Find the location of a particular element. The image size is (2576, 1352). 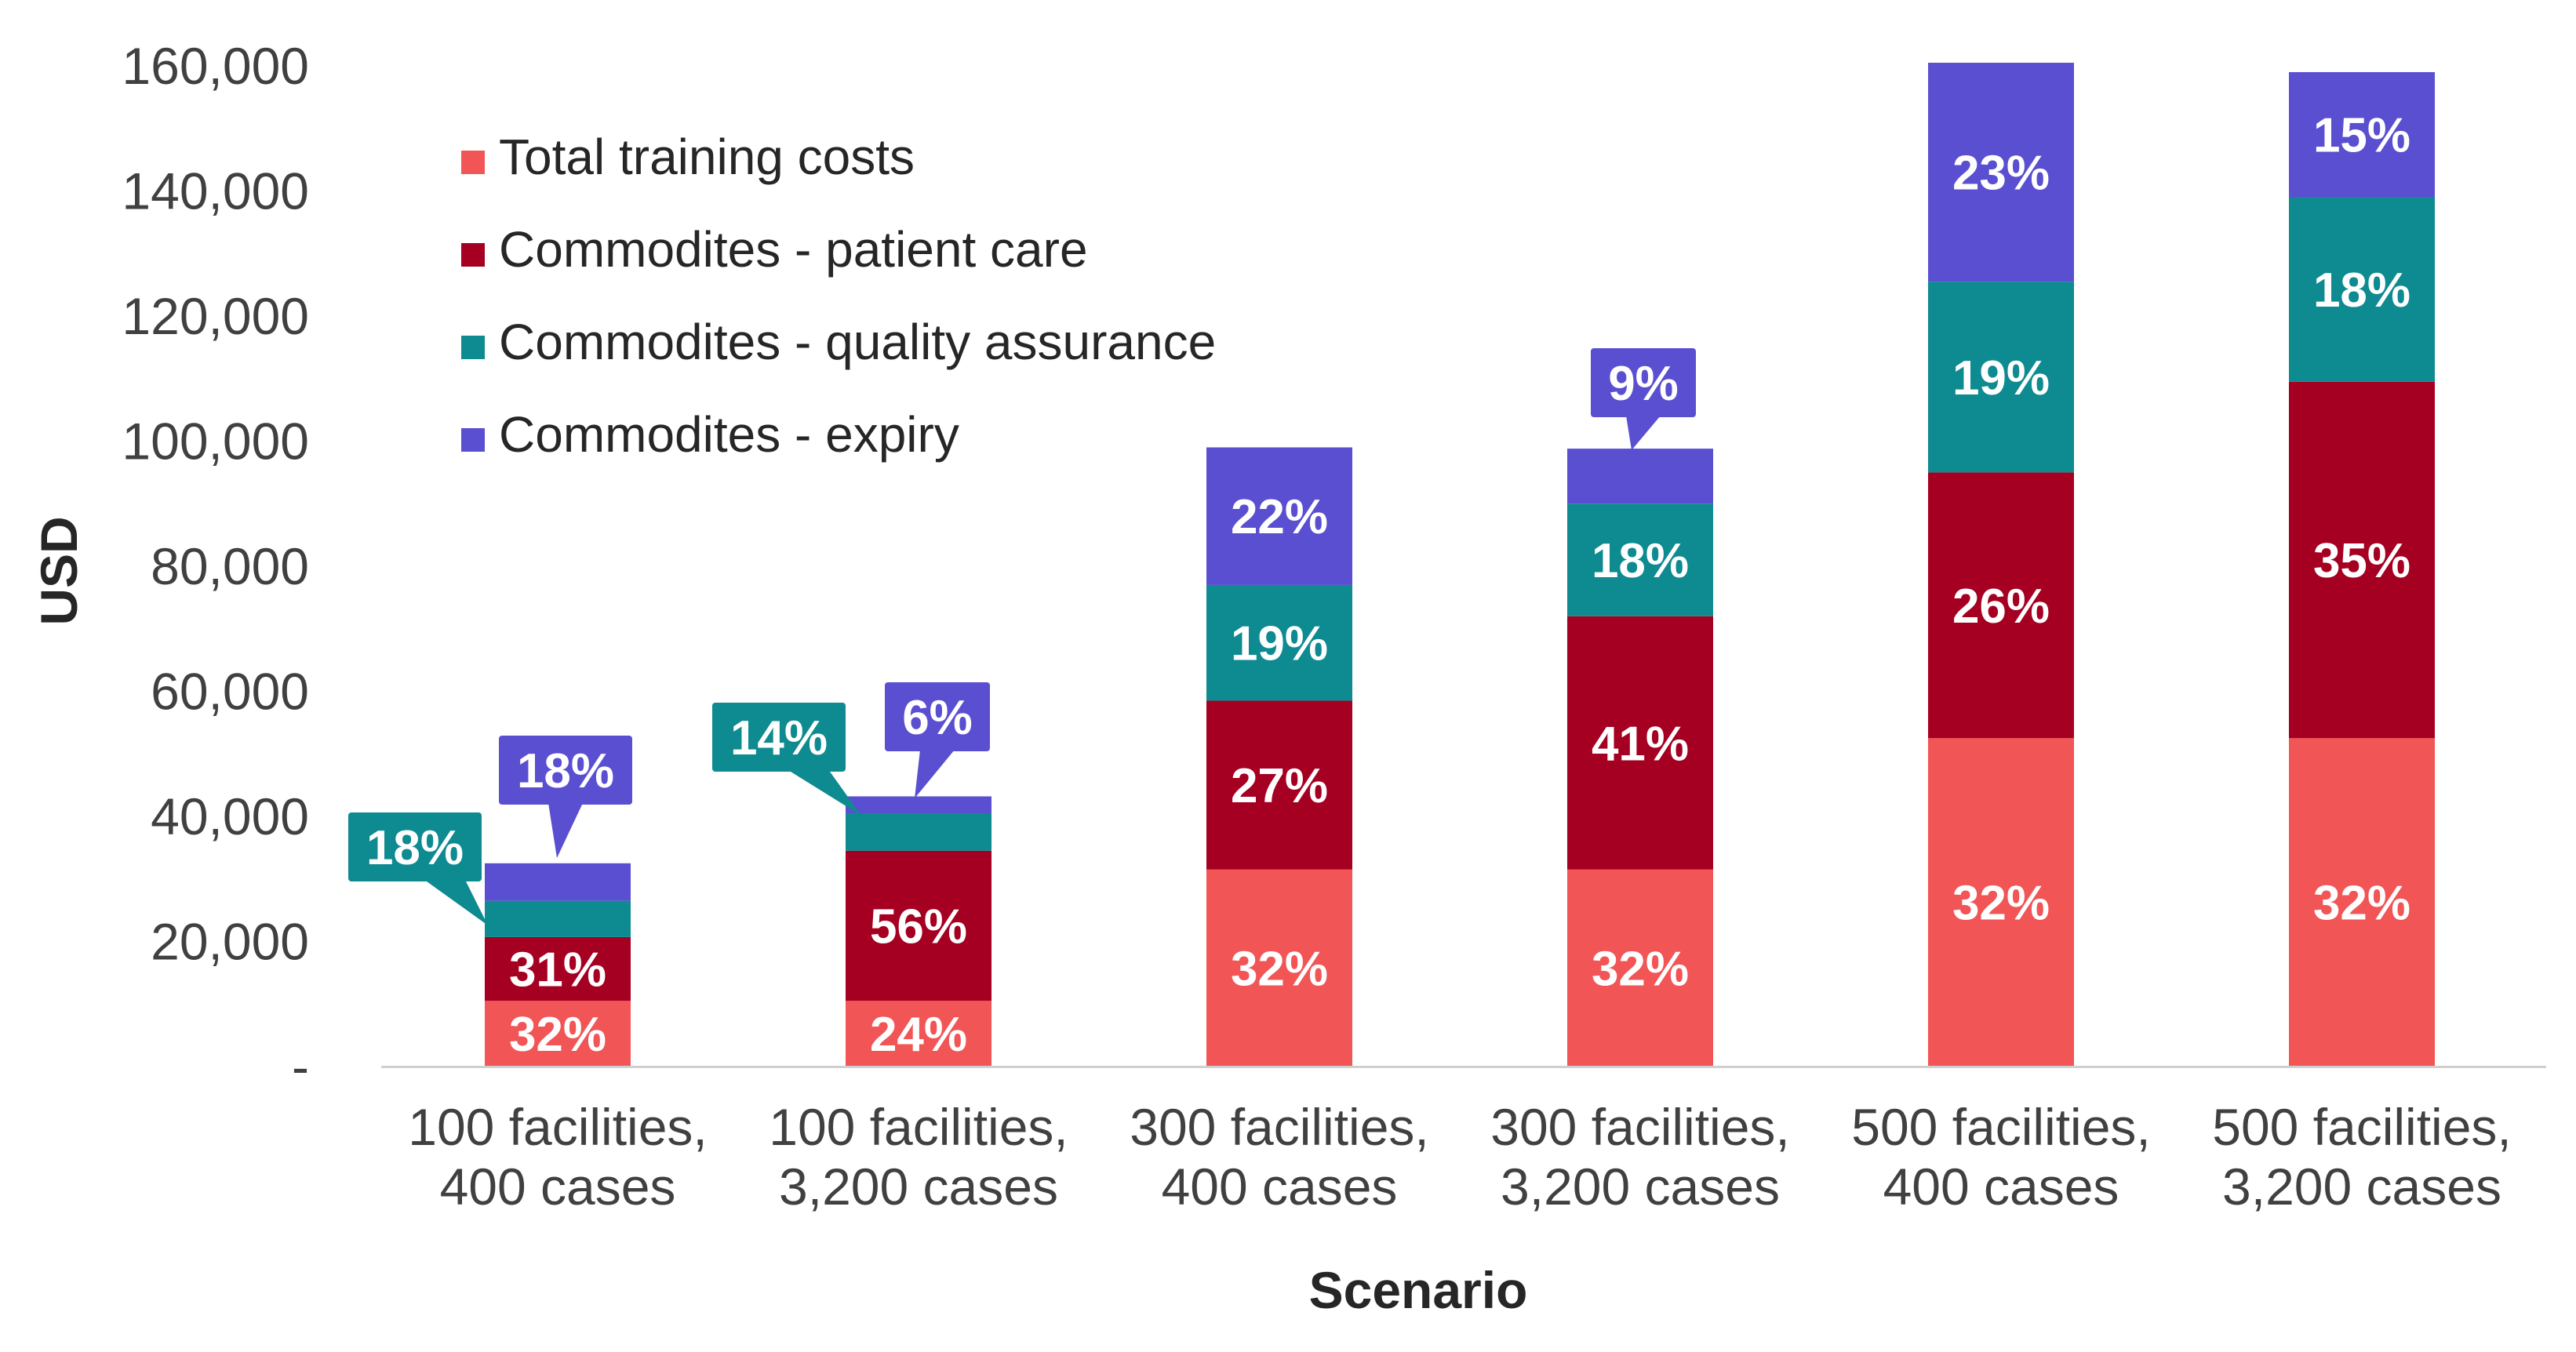

legend-label: Commodites - patient care is located at coordinates (793, 249).